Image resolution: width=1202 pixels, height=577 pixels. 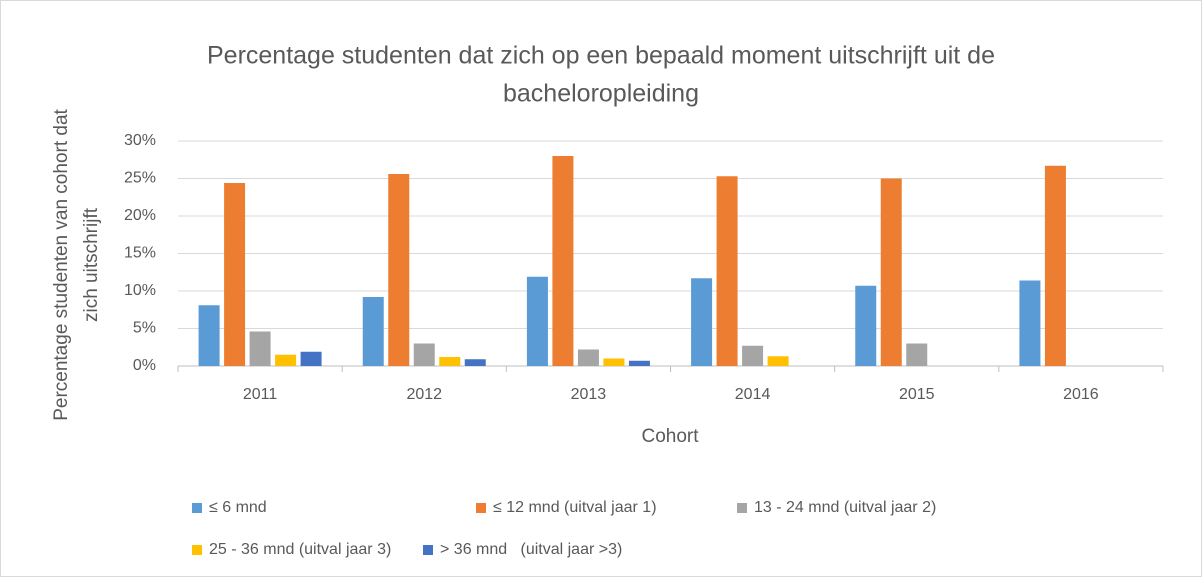 What do you see at coordinates (300, 549) in the screenshot?
I see `legend-label: 25 - 36 mnd (uitval jaar 3)` at bounding box center [300, 549].